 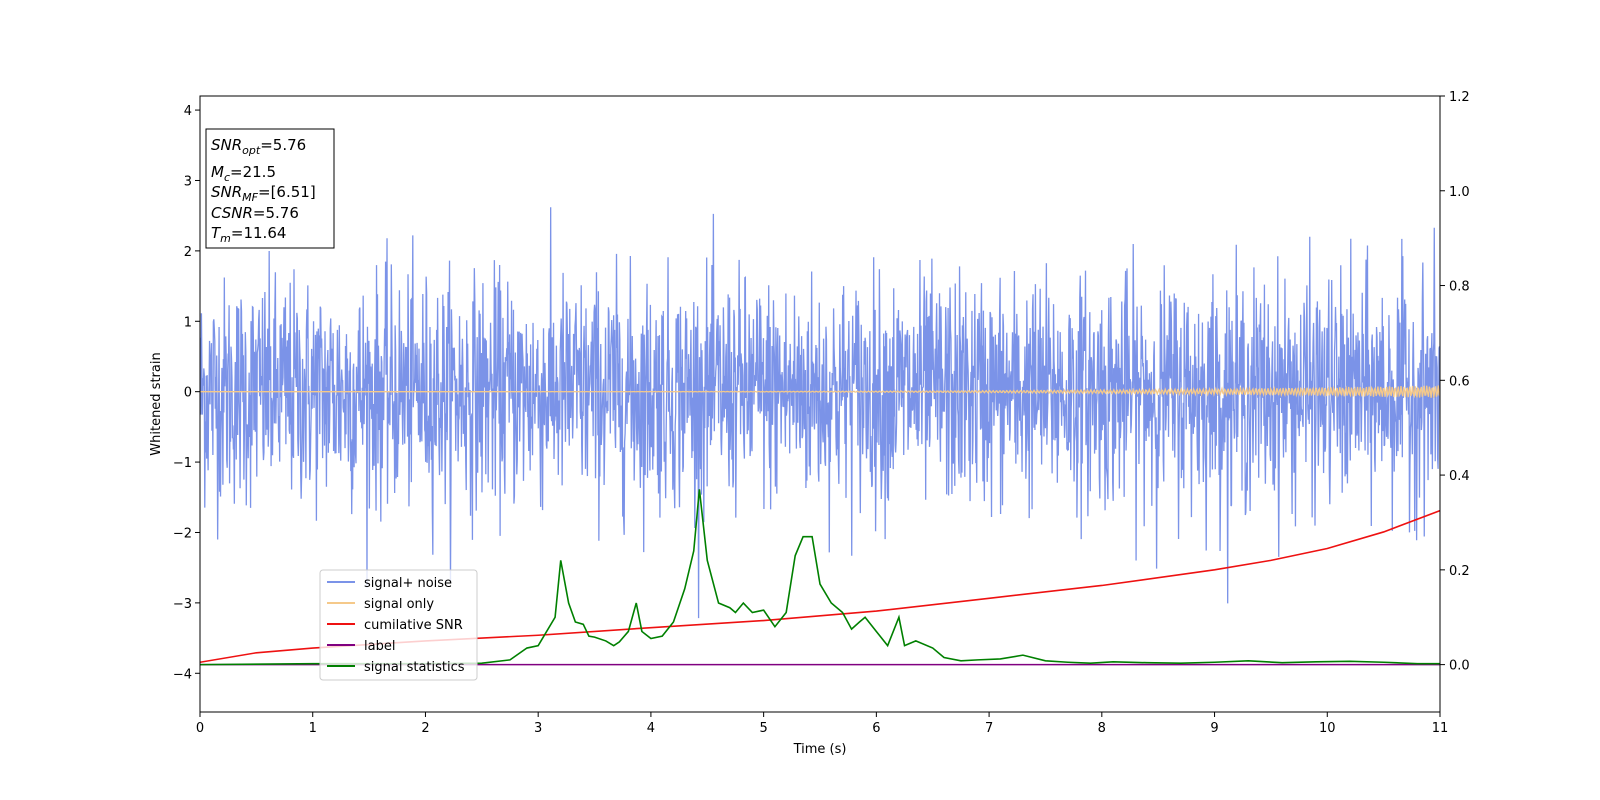 What do you see at coordinates (188, 181) in the screenshot?
I see `y-tick-label: 3` at bounding box center [188, 181].